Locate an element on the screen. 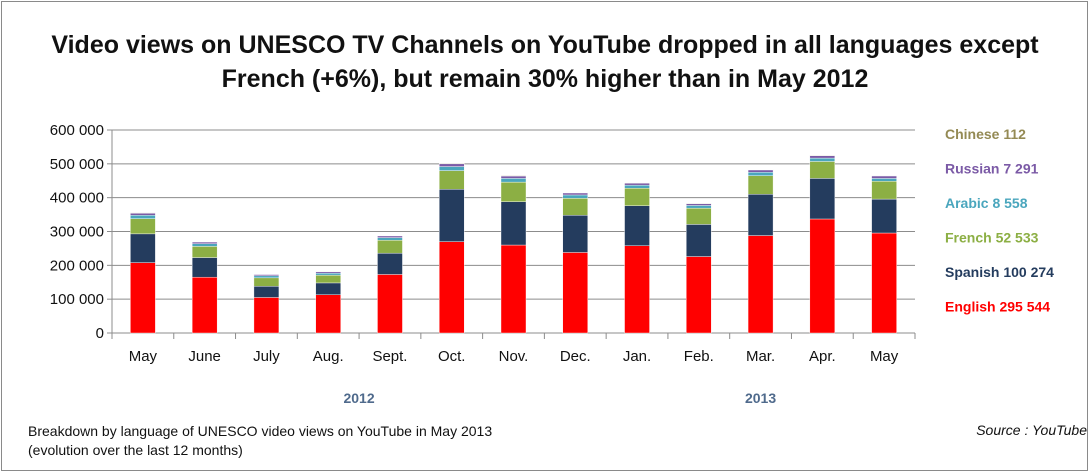 This screenshot has width=1091, height=471. legend-entry: Arabic 8 558 is located at coordinates (986, 203).